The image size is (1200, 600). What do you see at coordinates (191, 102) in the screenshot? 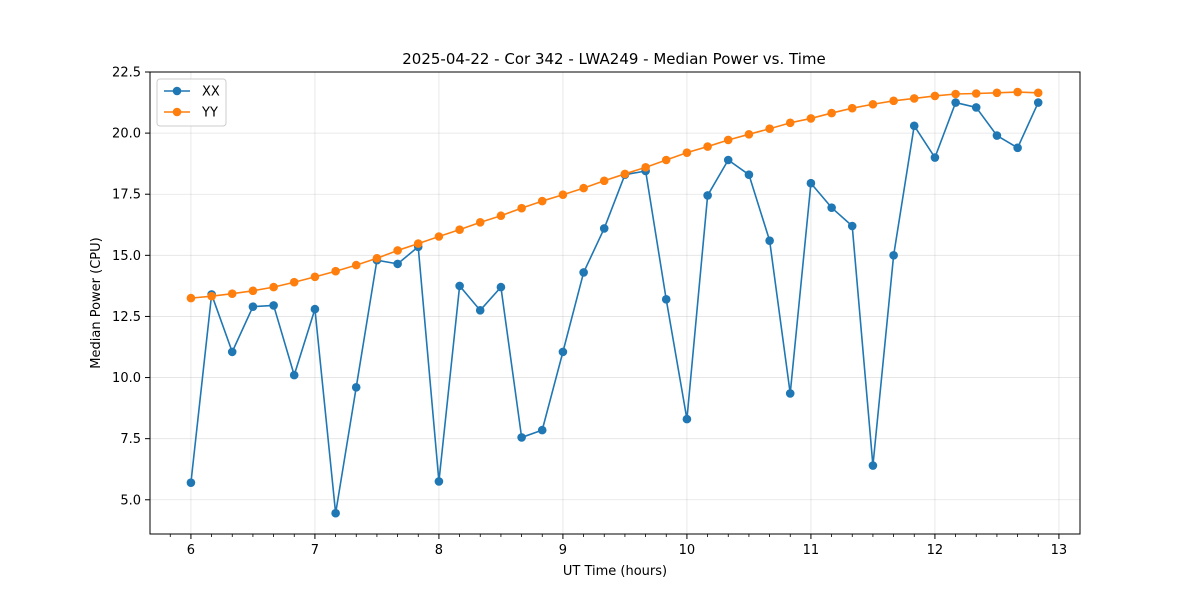
I see `legend: XX YY` at bounding box center [191, 102].